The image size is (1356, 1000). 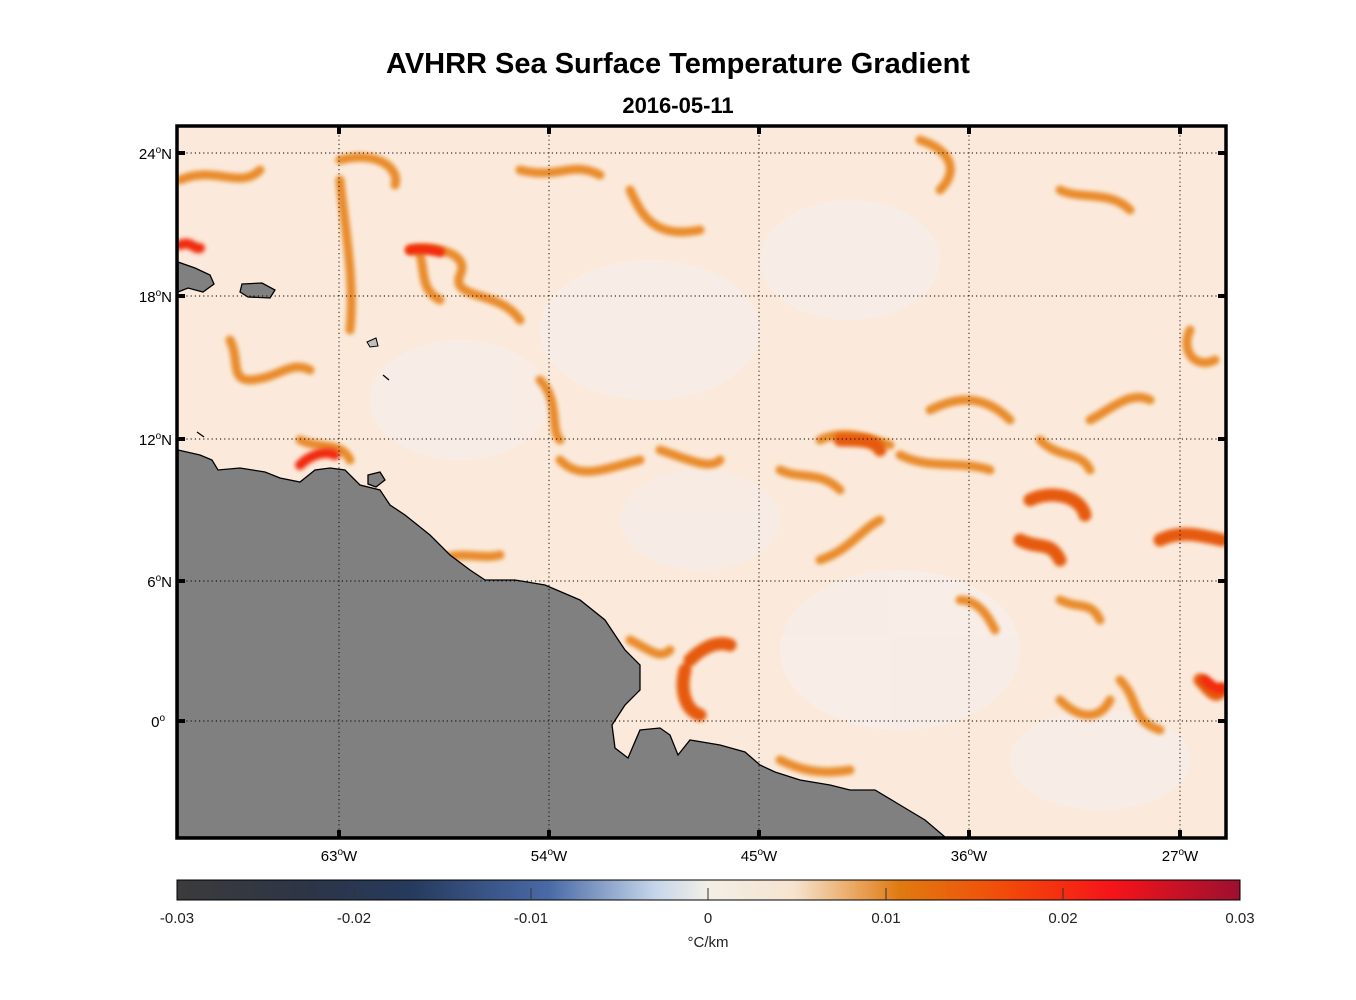 What do you see at coordinates (1062, 918) in the screenshot?
I see `colorbar-tick-label: 0.02` at bounding box center [1062, 918].